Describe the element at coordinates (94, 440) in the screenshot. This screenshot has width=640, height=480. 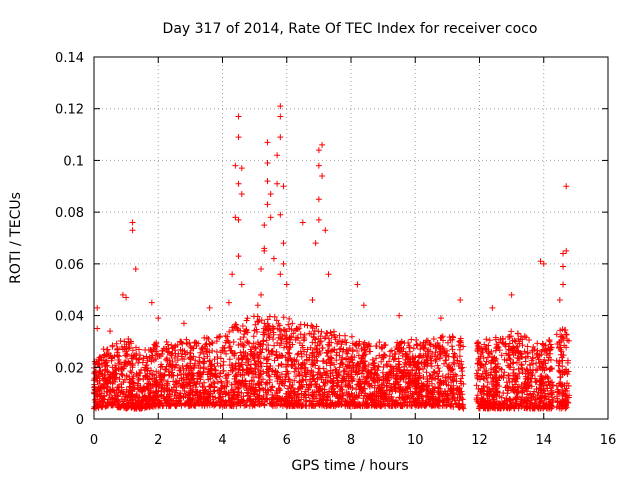
I see `x-tick-label: 0` at that location.